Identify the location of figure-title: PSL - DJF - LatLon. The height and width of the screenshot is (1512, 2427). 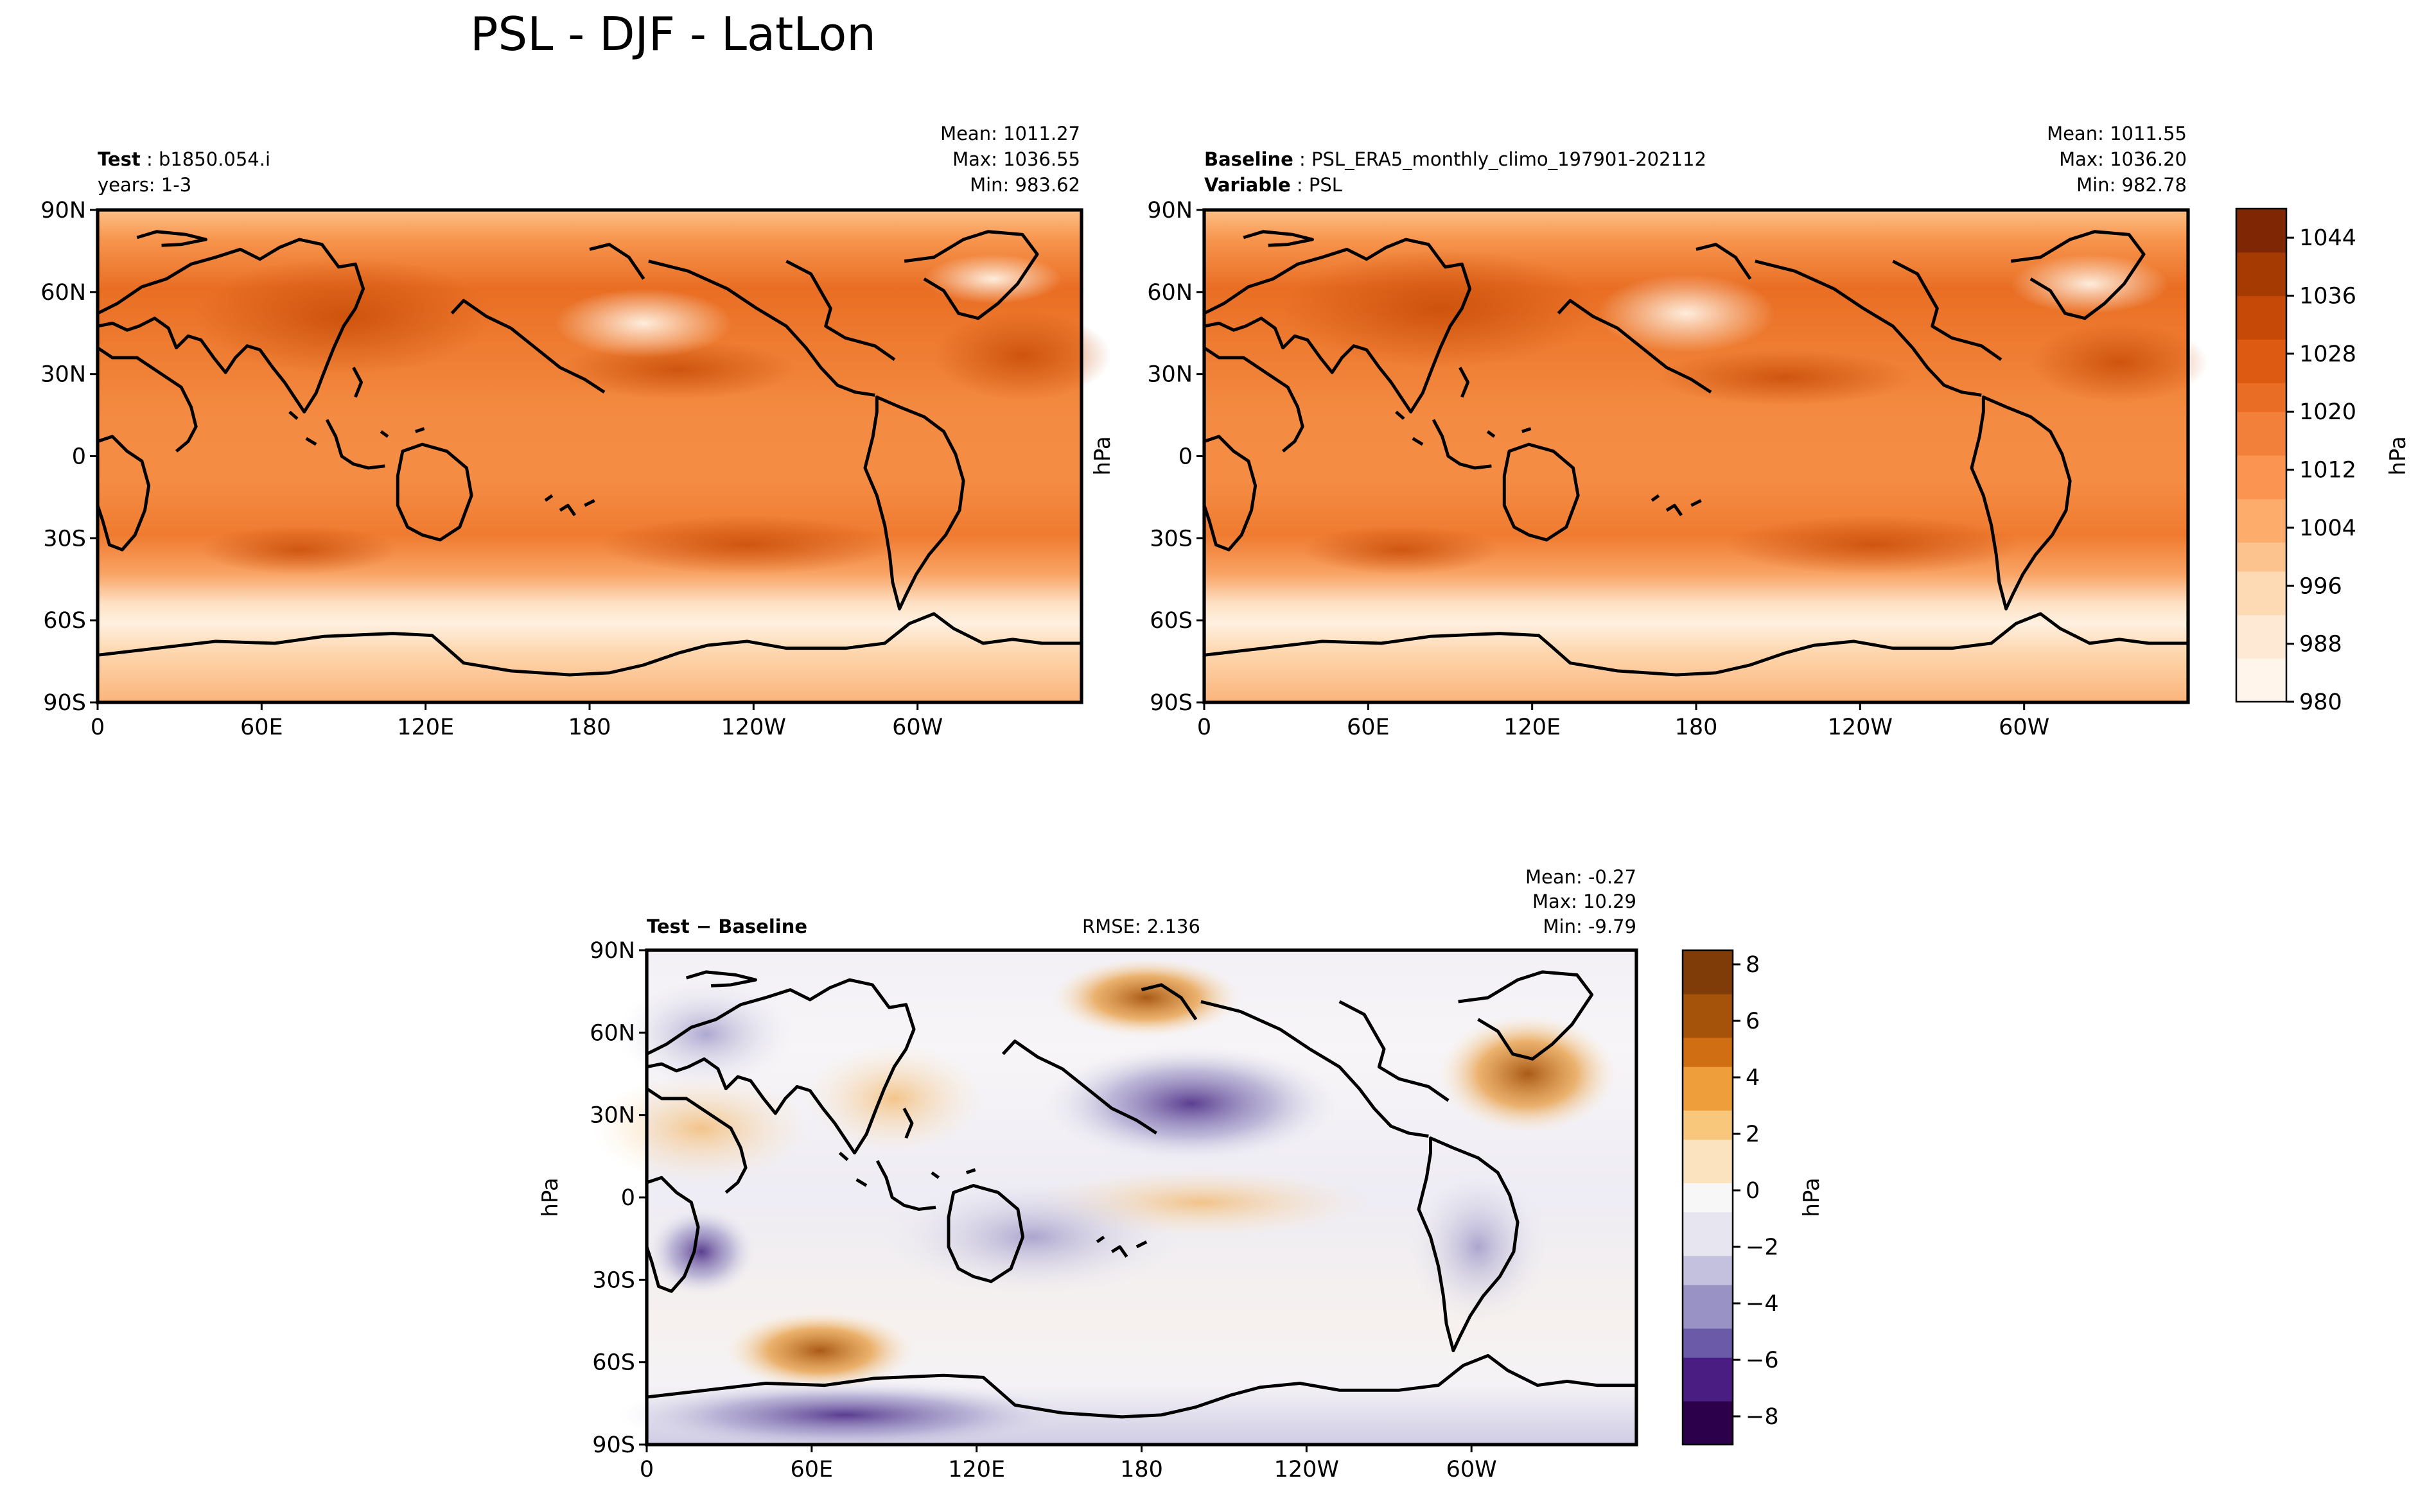
(673, 34).